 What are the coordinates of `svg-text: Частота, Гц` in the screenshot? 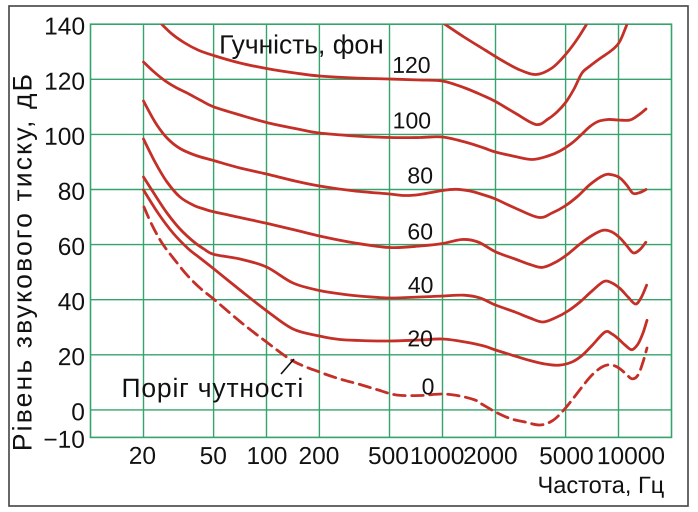 It's located at (600, 486).